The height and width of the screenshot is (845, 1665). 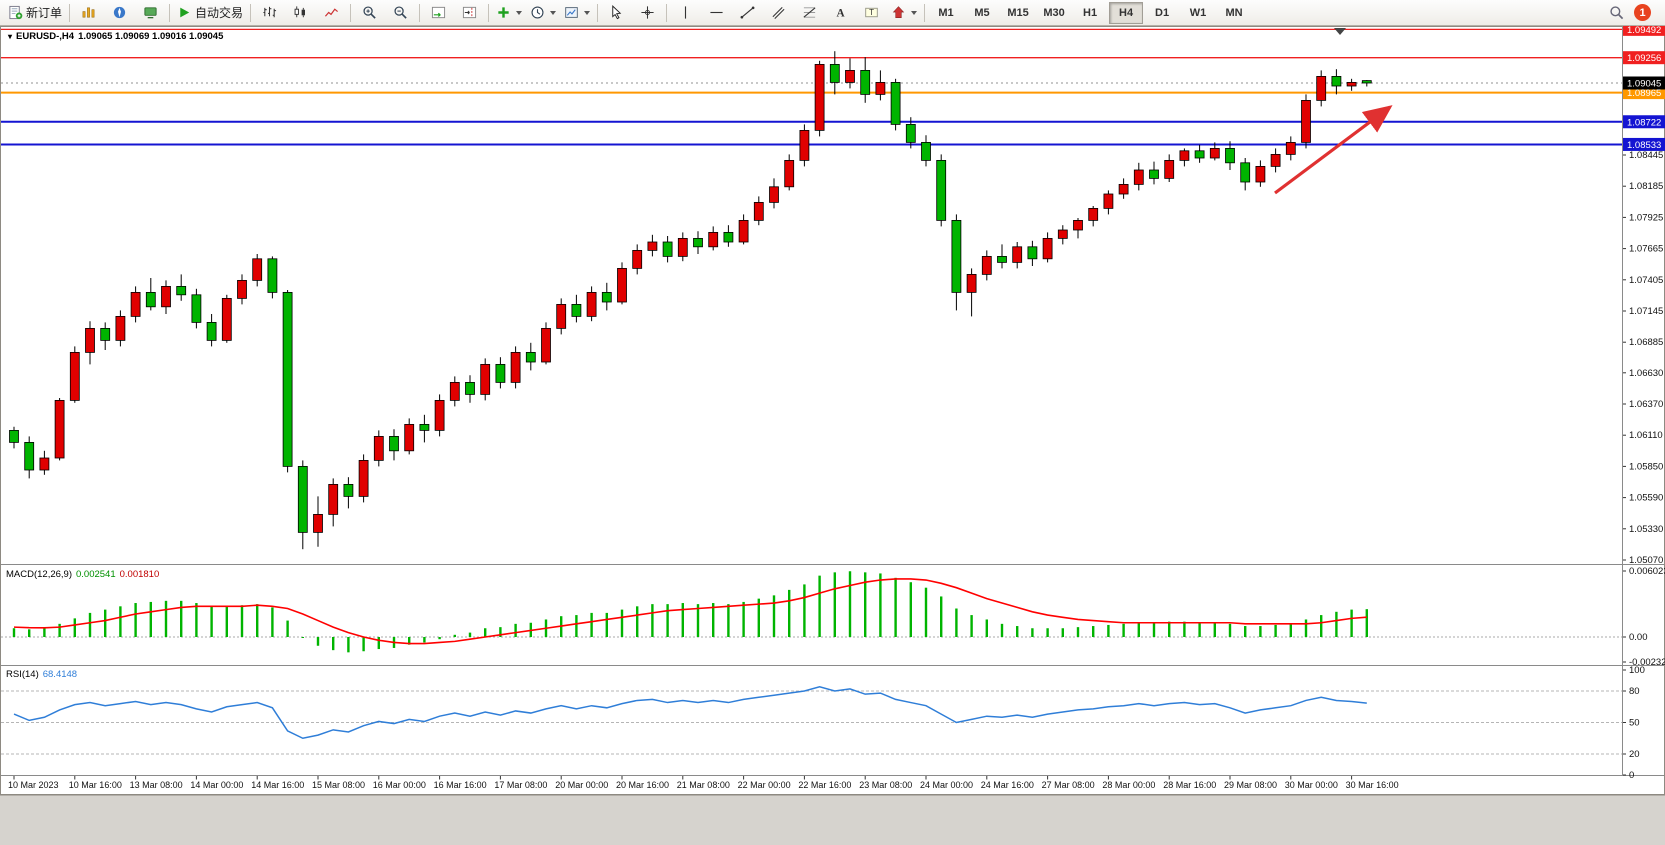 What do you see at coordinates (277, 785) in the screenshot?
I see `svg-text: 14 Mar 16:00` at bounding box center [277, 785].